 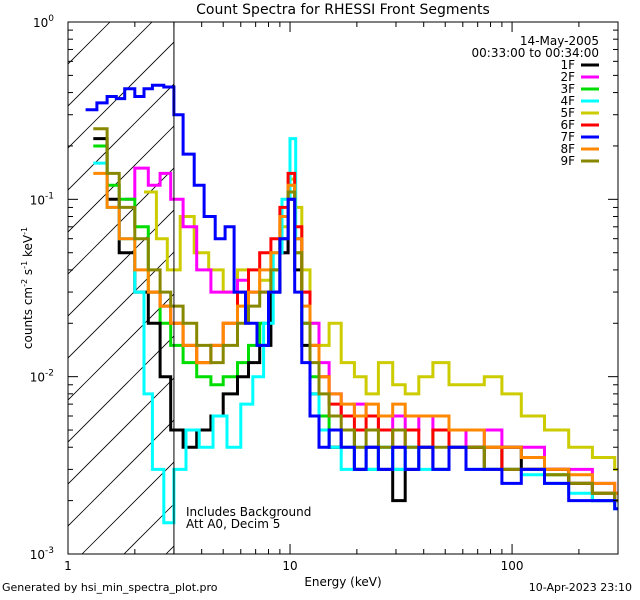 I want to click on y-tick-label-exponent: -3, so click(x=49, y=551).